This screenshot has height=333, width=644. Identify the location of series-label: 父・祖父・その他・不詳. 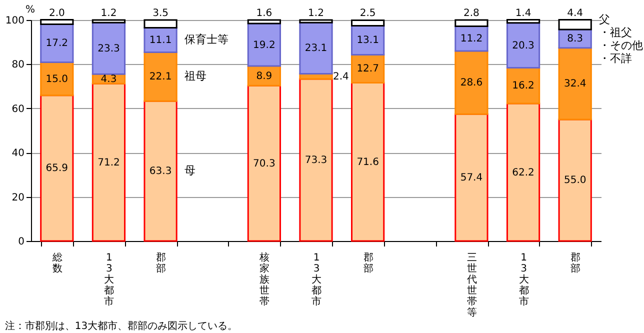
(621, 38).